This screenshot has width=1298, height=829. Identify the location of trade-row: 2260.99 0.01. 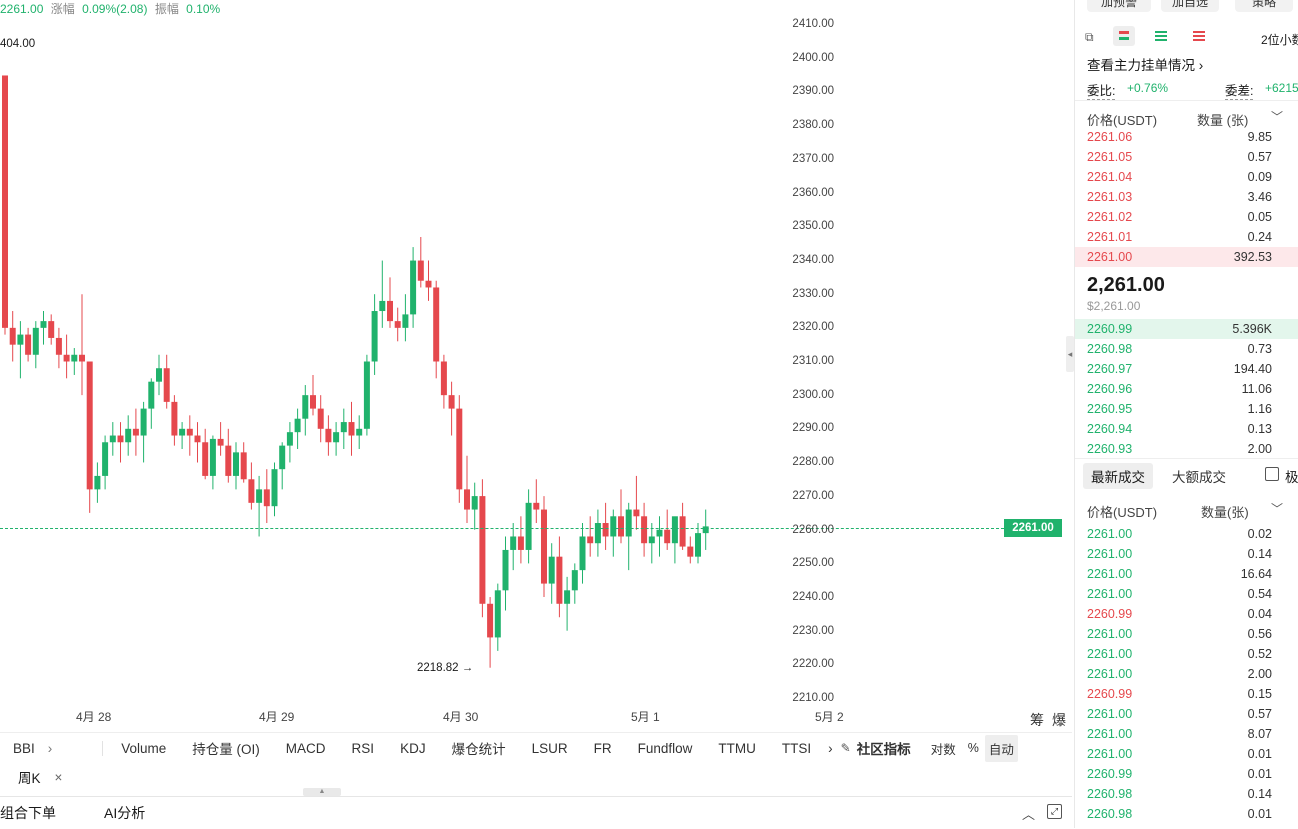
(1186, 774).